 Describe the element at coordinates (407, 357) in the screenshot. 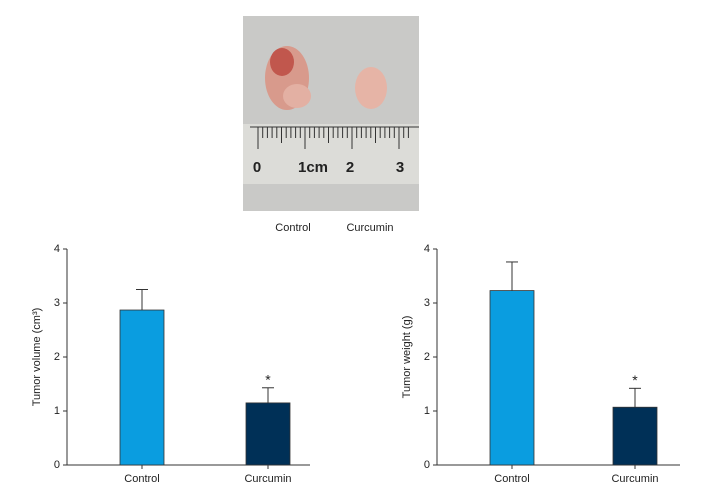

I see `y-axis-label: Tumor weight (g)` at that location.